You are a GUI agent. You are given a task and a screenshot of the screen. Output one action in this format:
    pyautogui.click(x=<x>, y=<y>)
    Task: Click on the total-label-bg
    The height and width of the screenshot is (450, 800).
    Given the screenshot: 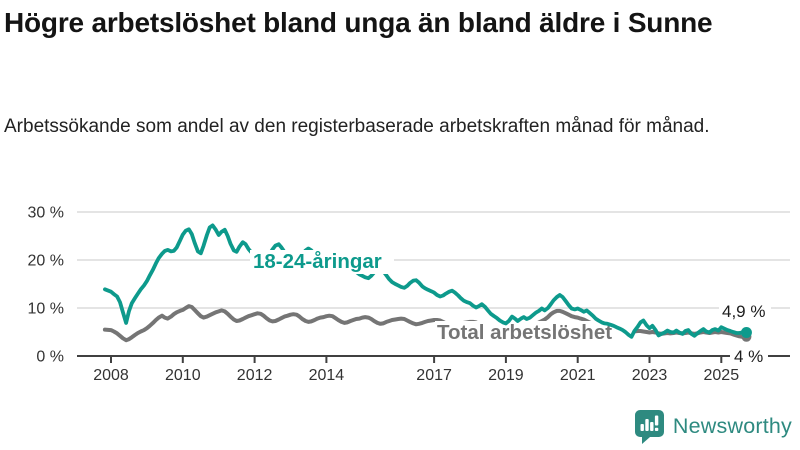 What is the action you would take?
    pyautogui.click(x=534, y=333)
    